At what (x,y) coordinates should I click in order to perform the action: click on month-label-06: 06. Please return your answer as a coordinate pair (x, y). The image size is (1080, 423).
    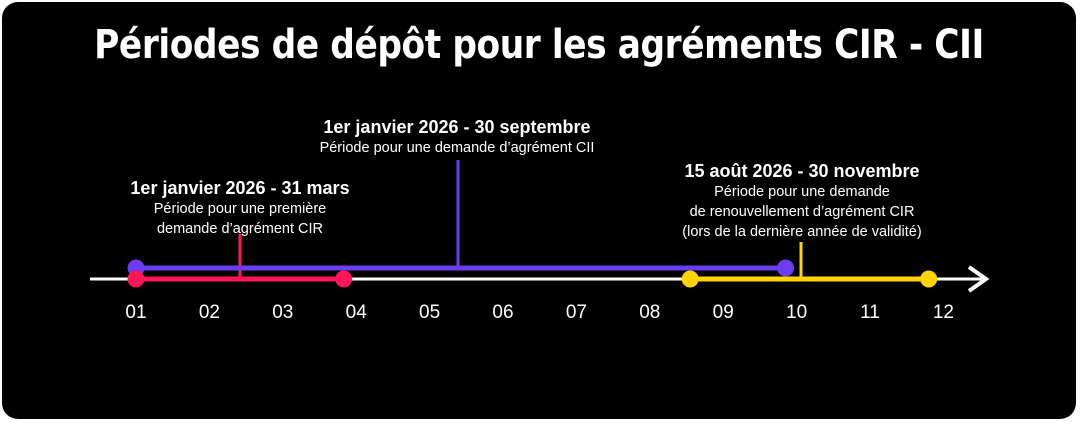
    Looking at the image, I should click on (502, 312).